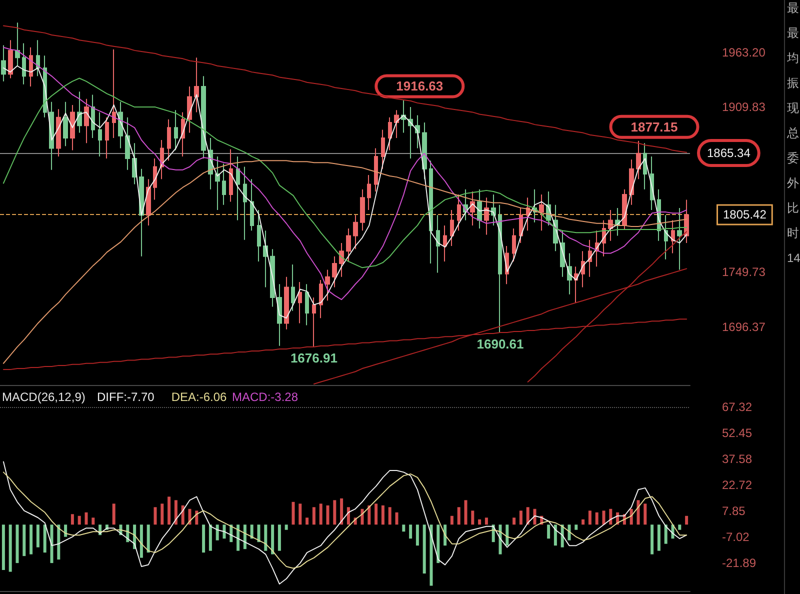  Describe the element at coordinates (44, 397) in the screenshot. I see `chart-title: MACD(26,12,9)` at that location.